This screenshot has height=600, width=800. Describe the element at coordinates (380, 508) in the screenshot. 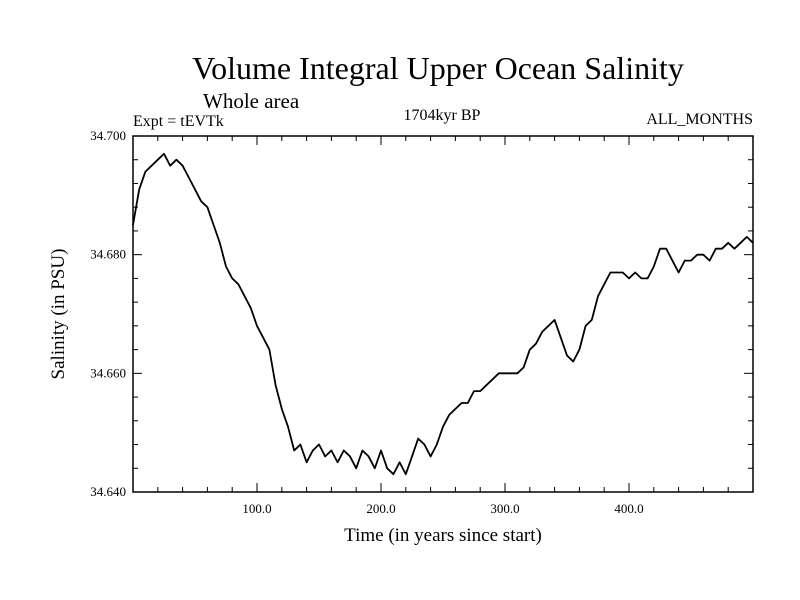

I see `x-tick-label: 200.0` at that location.